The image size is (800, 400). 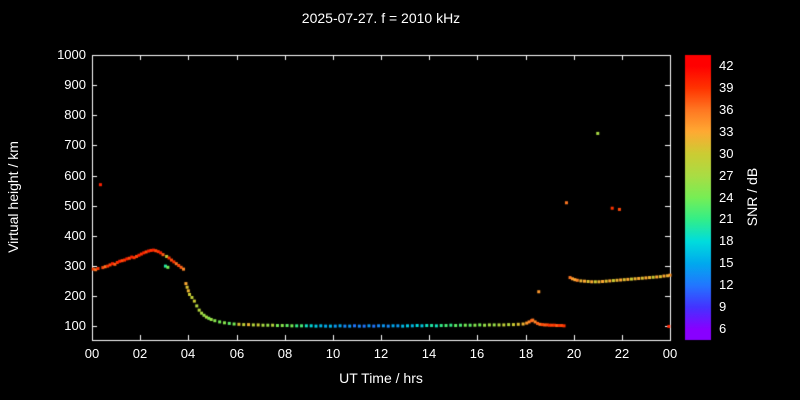 I want to click on x-tick-label: 06, so click(x=237, y=353).